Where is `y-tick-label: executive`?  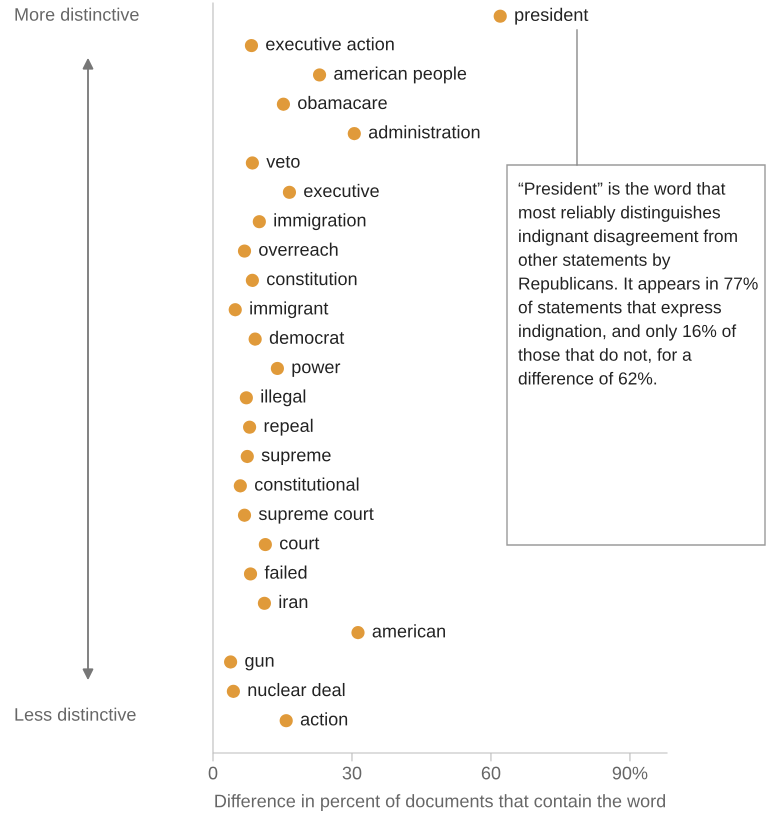
y-tick-label: executive is located at coordinates (341, 191).